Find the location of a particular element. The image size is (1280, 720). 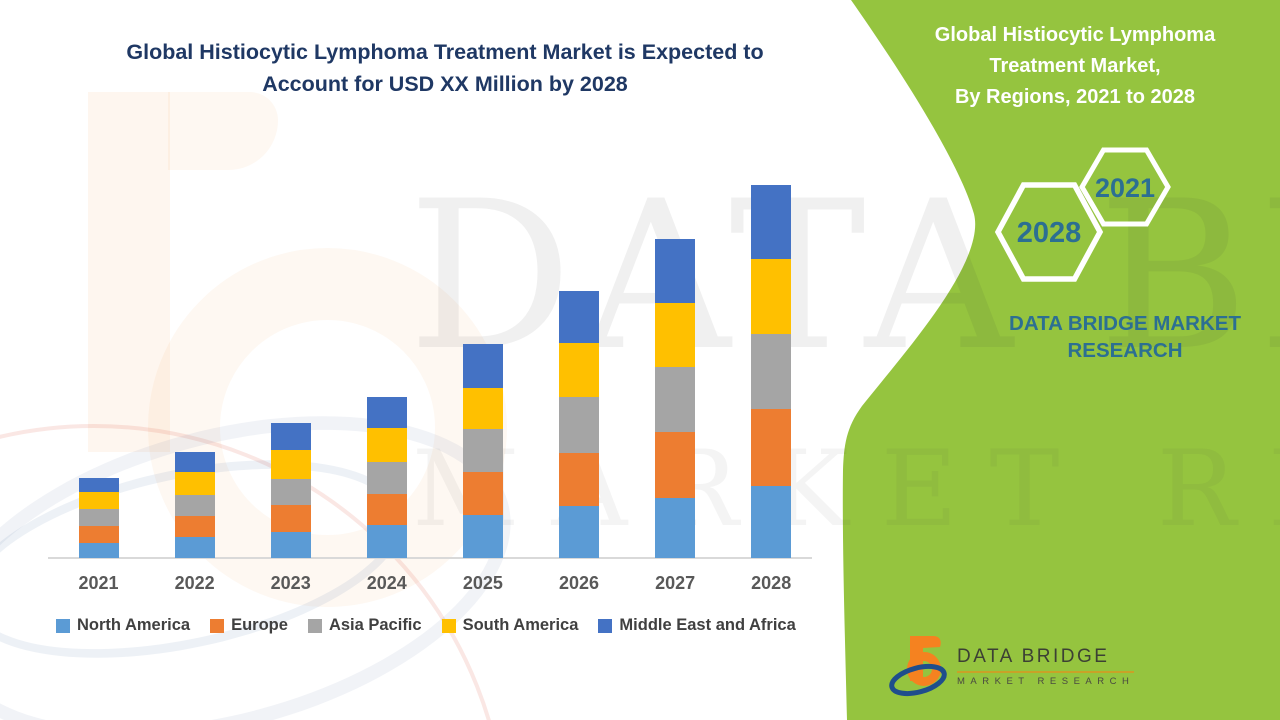

hexagon-2028 is located at coordinates (1049, 232).